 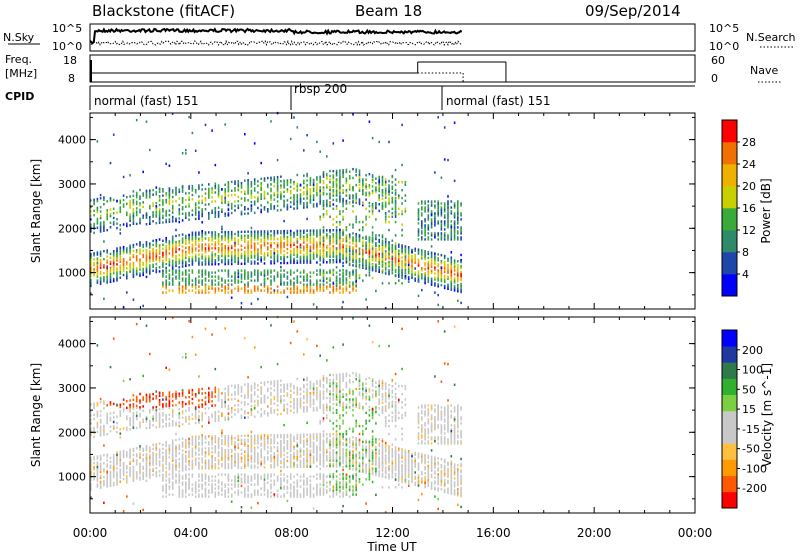 What do you see at coordinates (729, 263) in the screenshot?
I see `scale-swatch` at bounding box center [729, 263].